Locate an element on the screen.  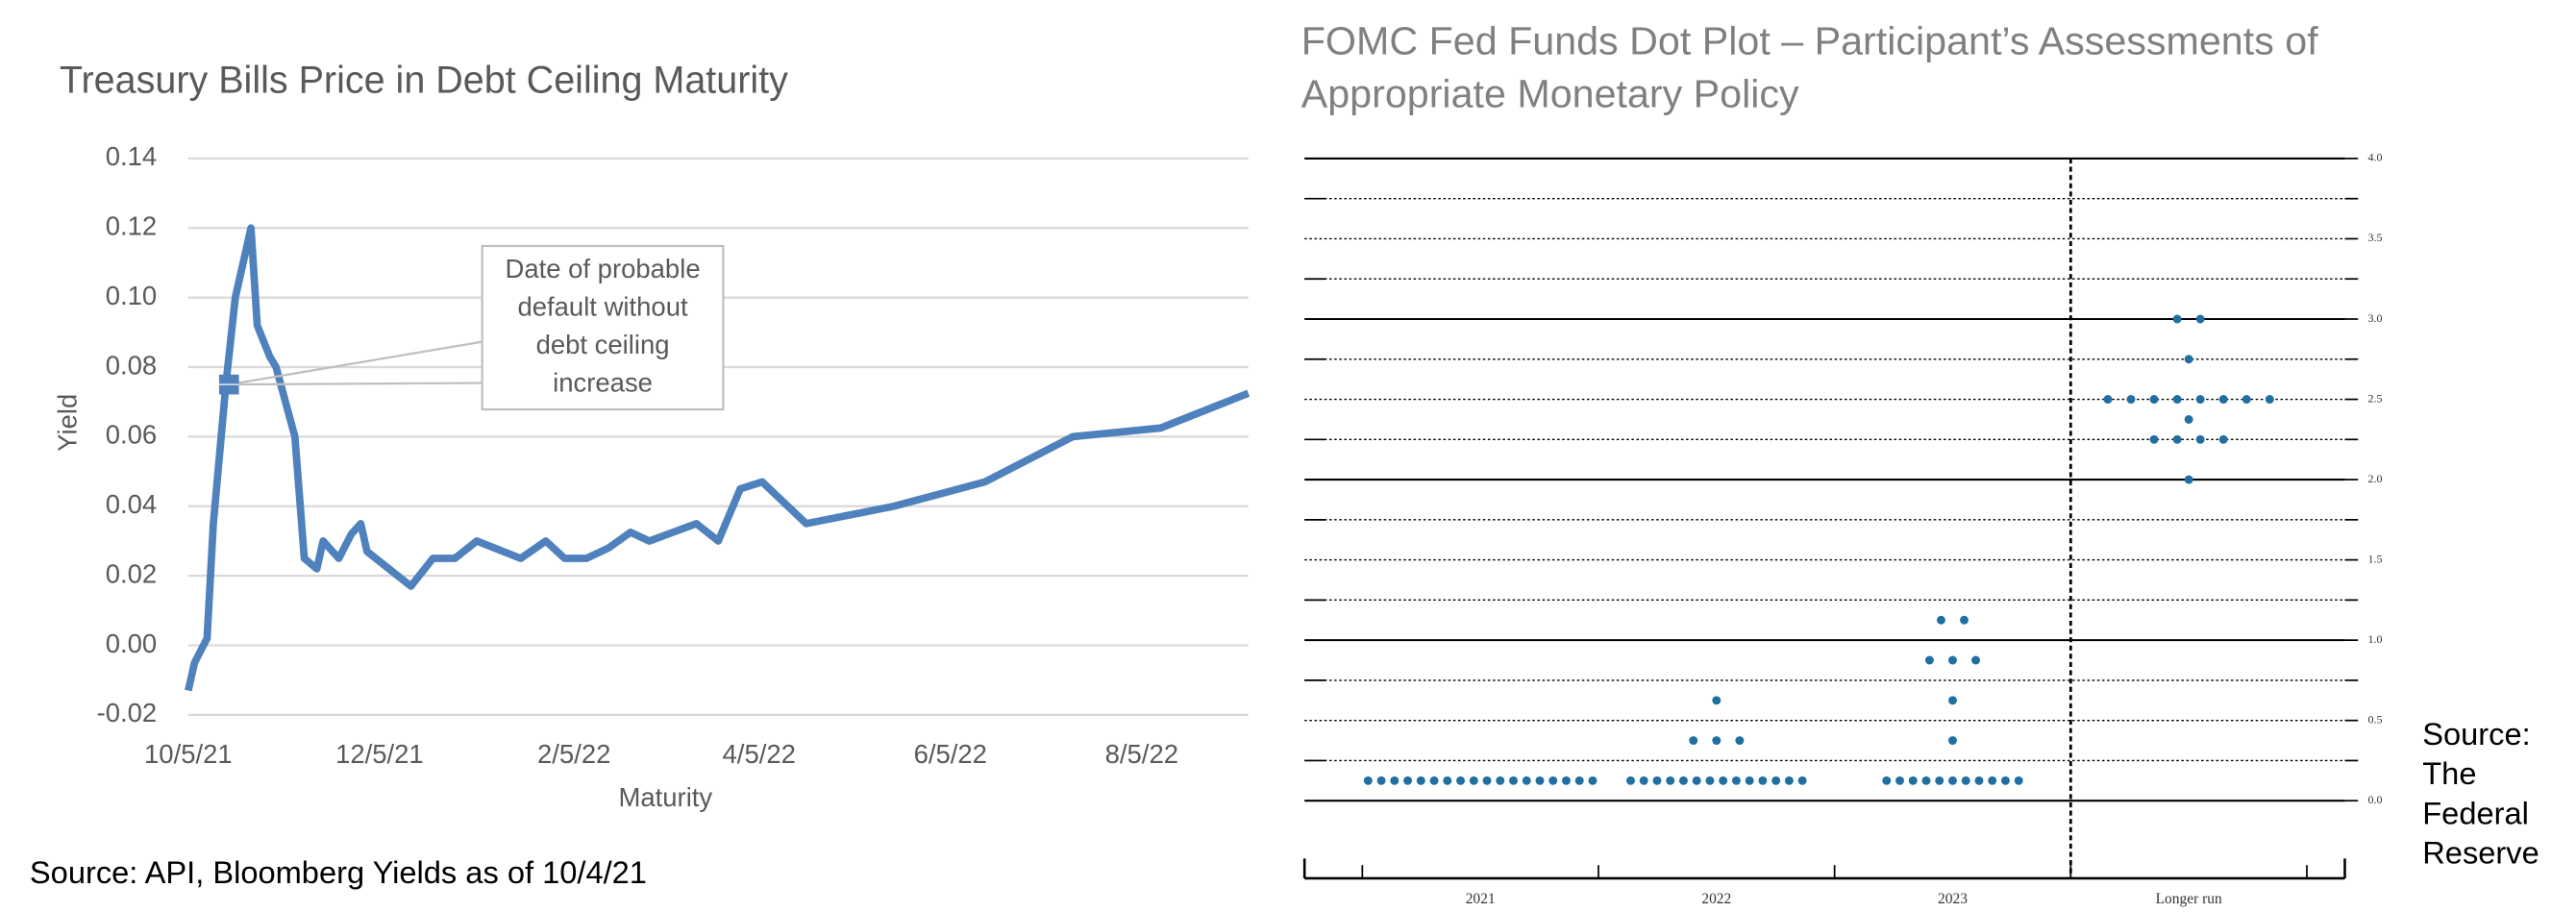
y-tick-label: 2.5 is located at coordinates (2375, 398).